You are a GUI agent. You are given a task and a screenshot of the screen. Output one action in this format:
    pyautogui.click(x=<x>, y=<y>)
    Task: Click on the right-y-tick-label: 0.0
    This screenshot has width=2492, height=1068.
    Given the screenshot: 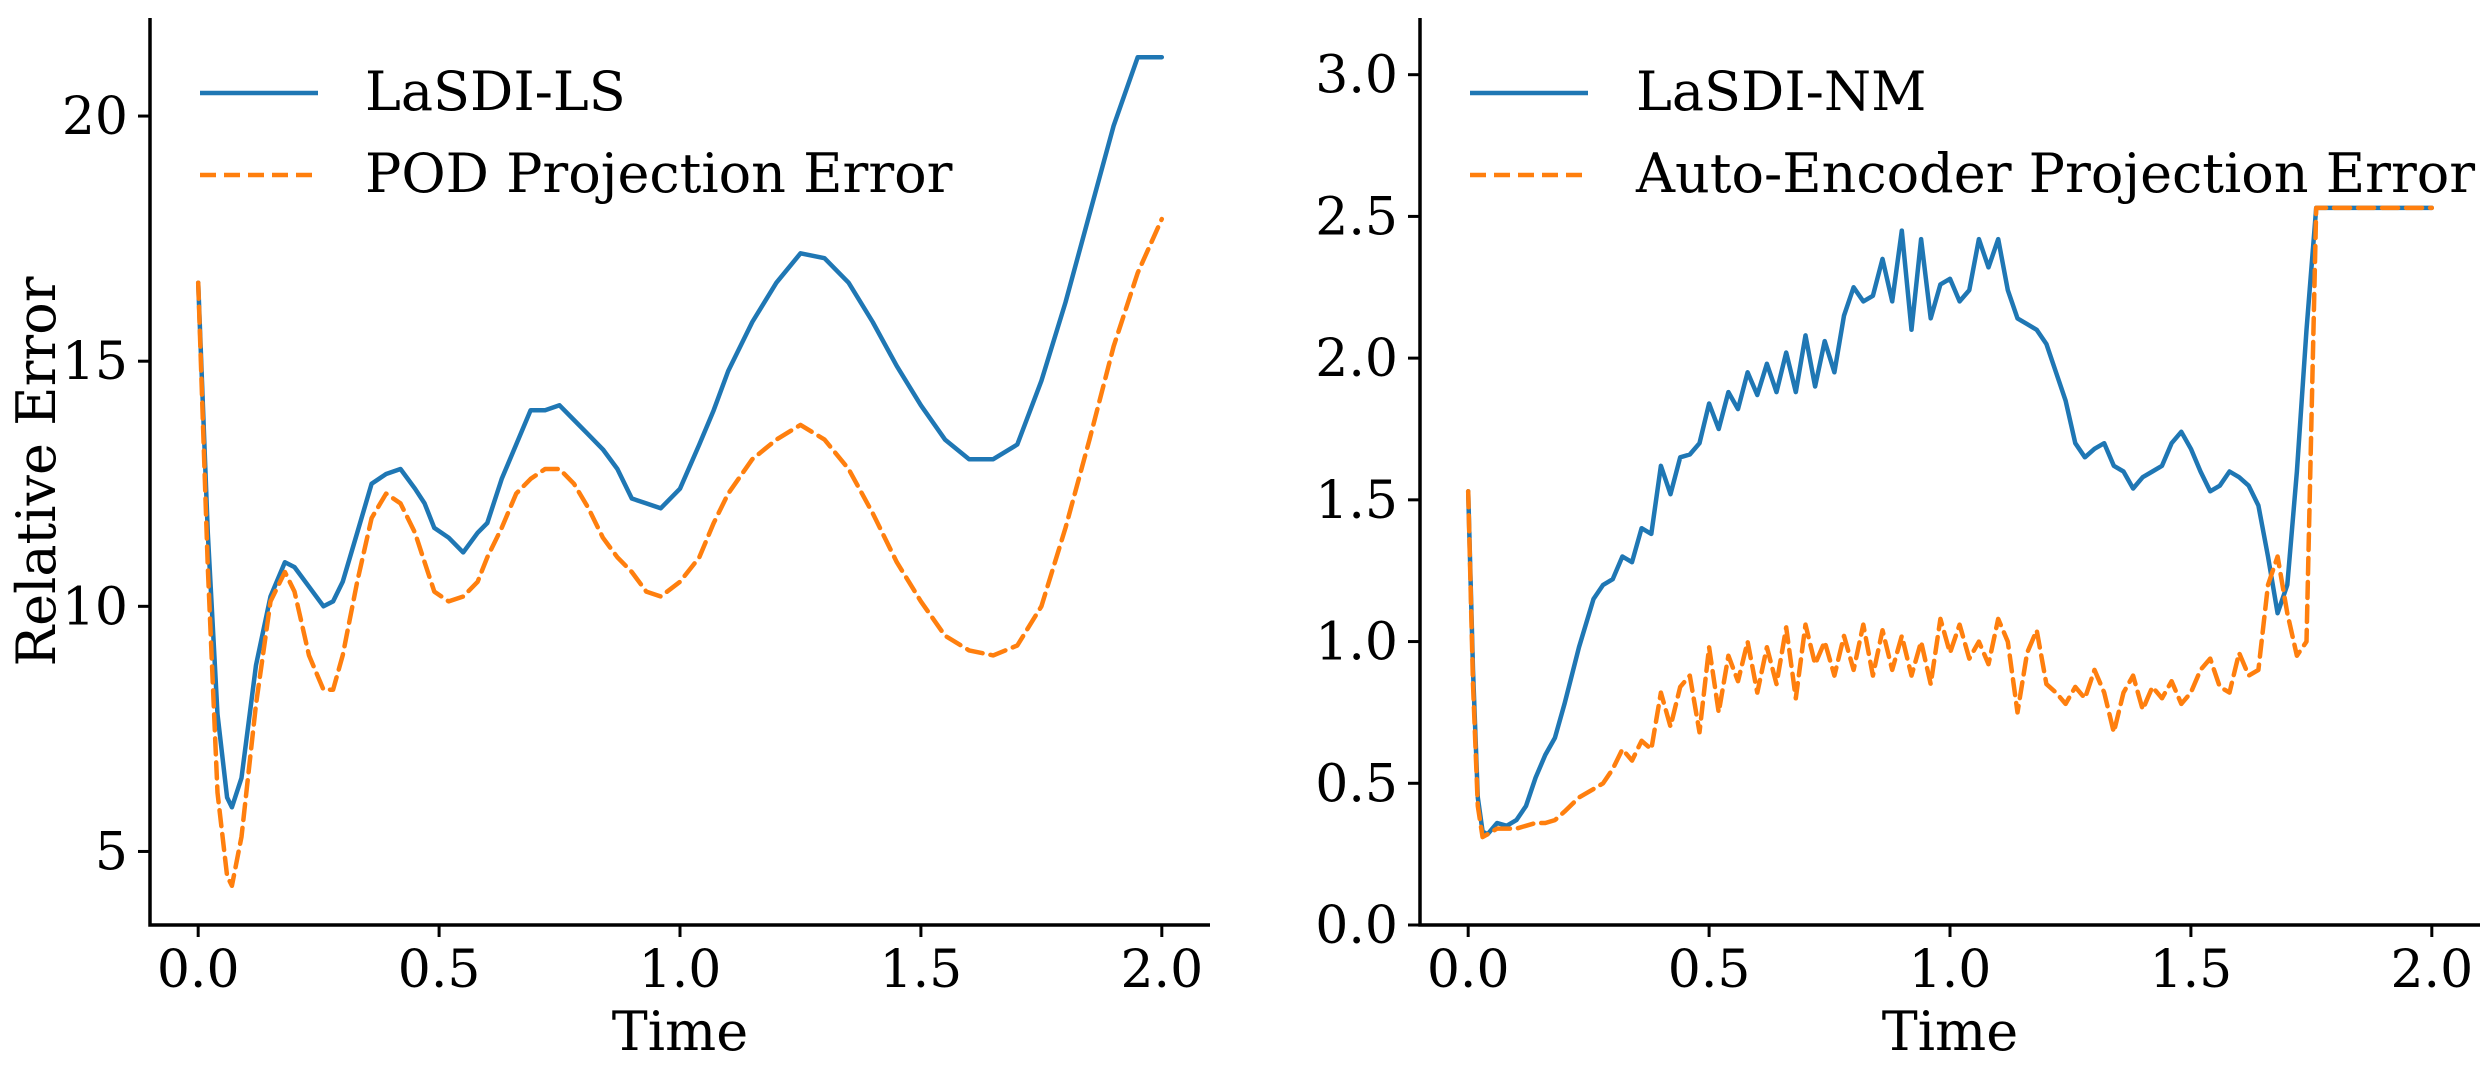 What is the action you would take?
    pyautogui.click(x=1356, y=926)
    